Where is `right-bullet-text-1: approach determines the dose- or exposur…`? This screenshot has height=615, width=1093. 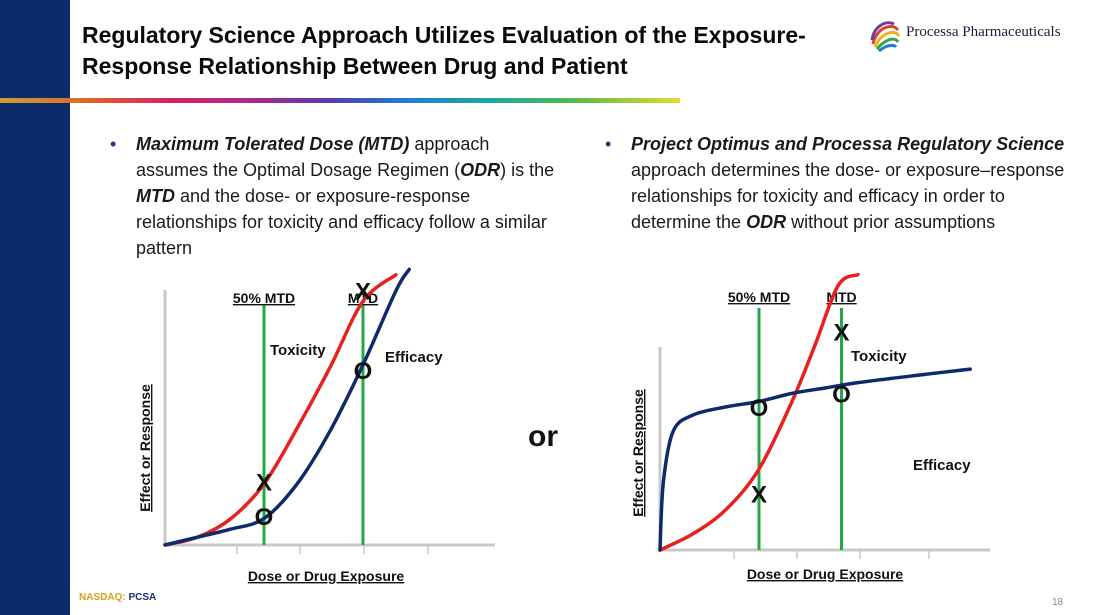 right-bullet-text-1: approach determines the dose- or exposur… is located at coordinates (848, 196).